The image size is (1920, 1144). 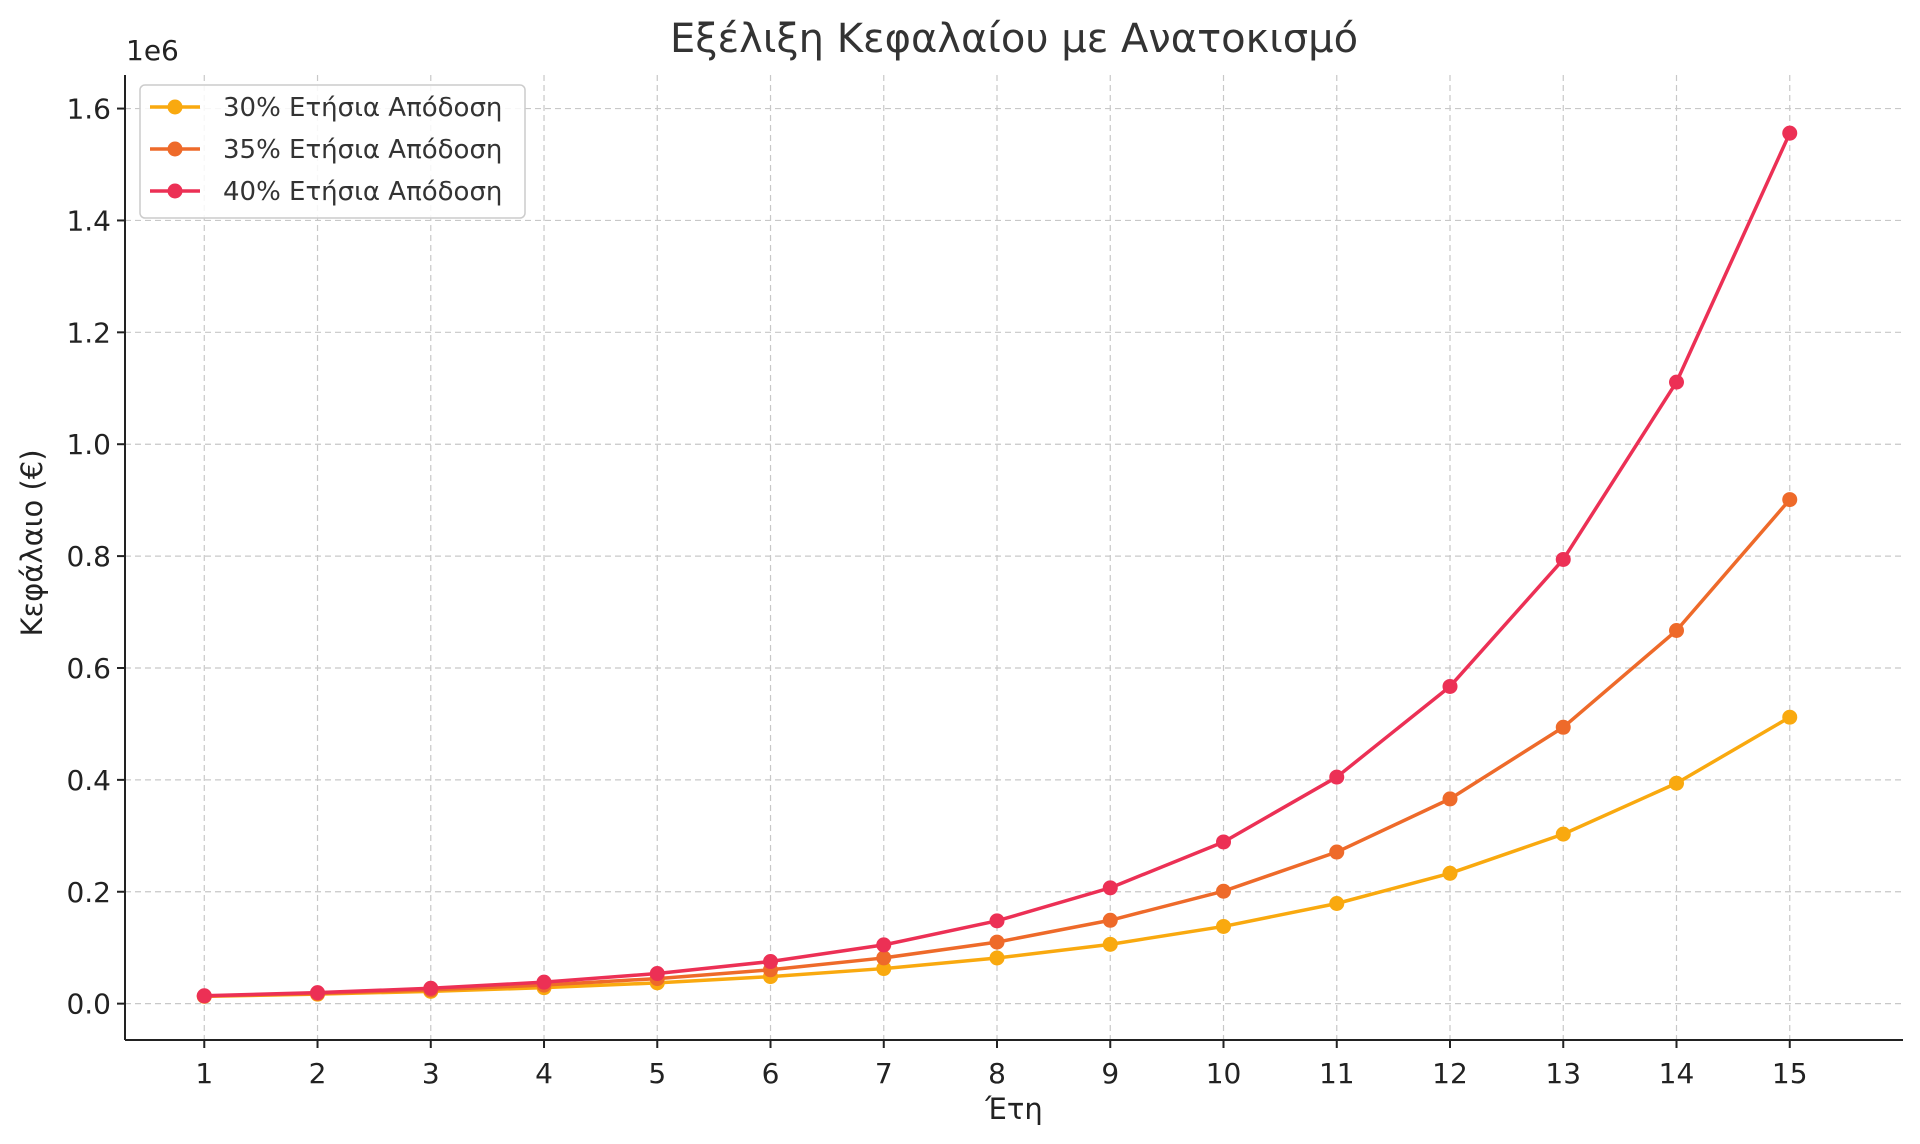 I want to click on legend-box, so click(x=332, y=151).